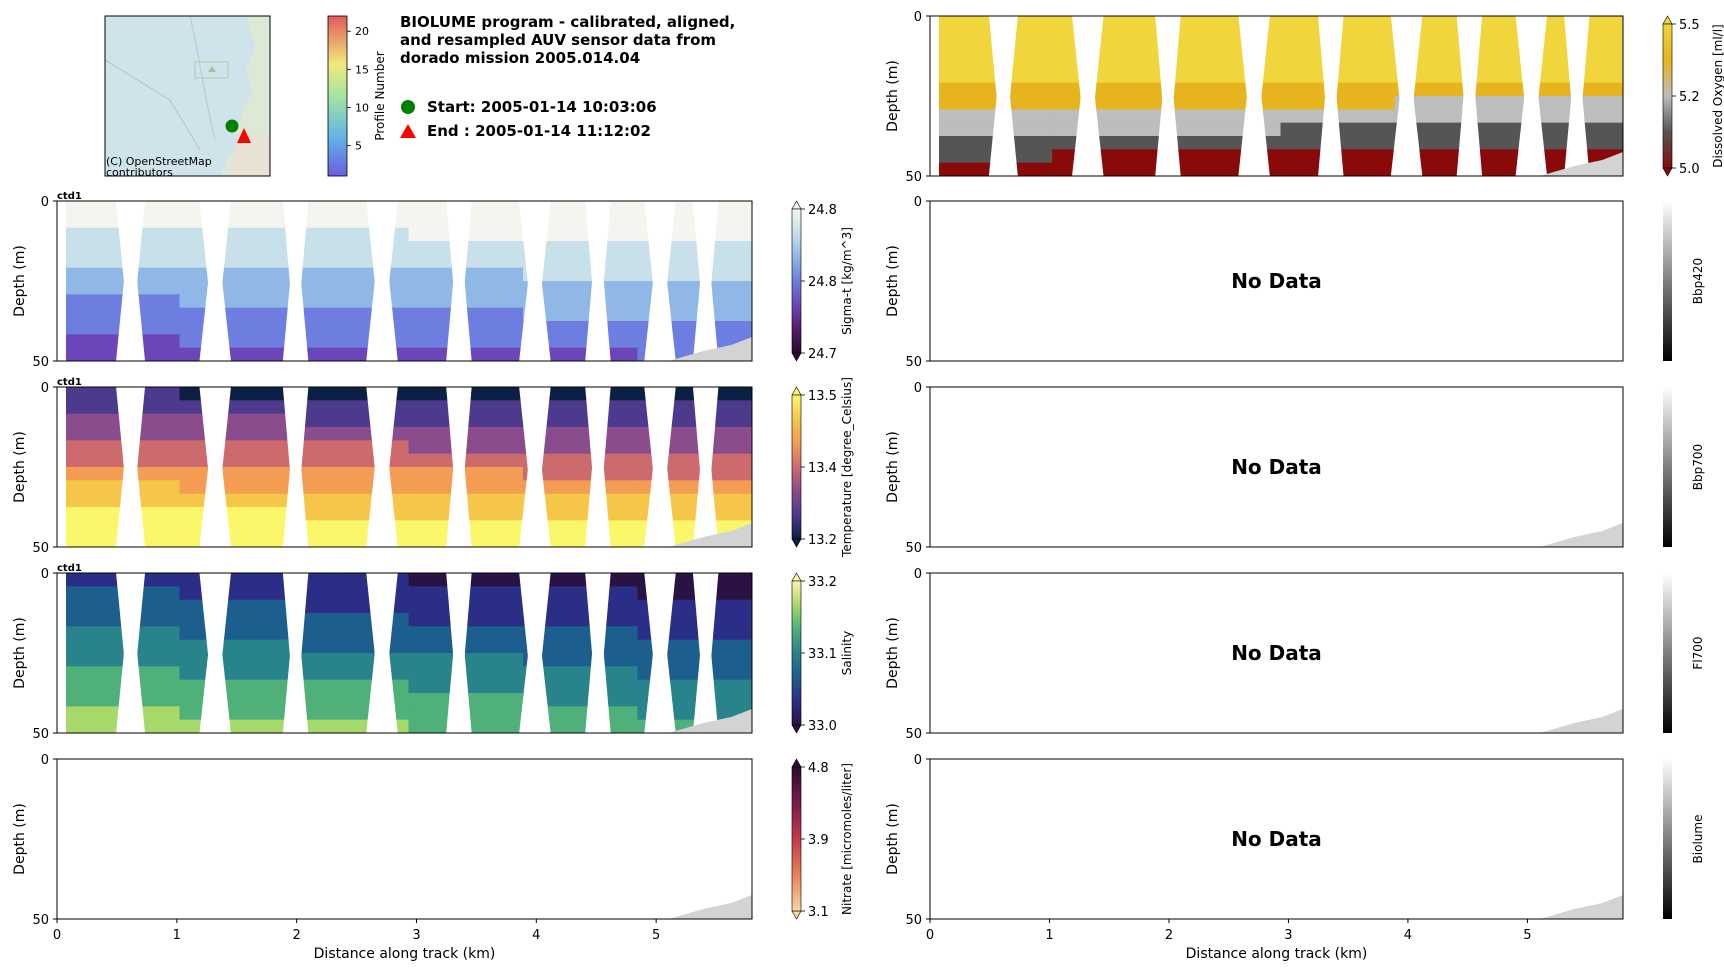 The image size is (1724, 968). Describe the element at coordinates (69, 568) in the screenshot. I see `sensor-tag: ctd1` at that location.